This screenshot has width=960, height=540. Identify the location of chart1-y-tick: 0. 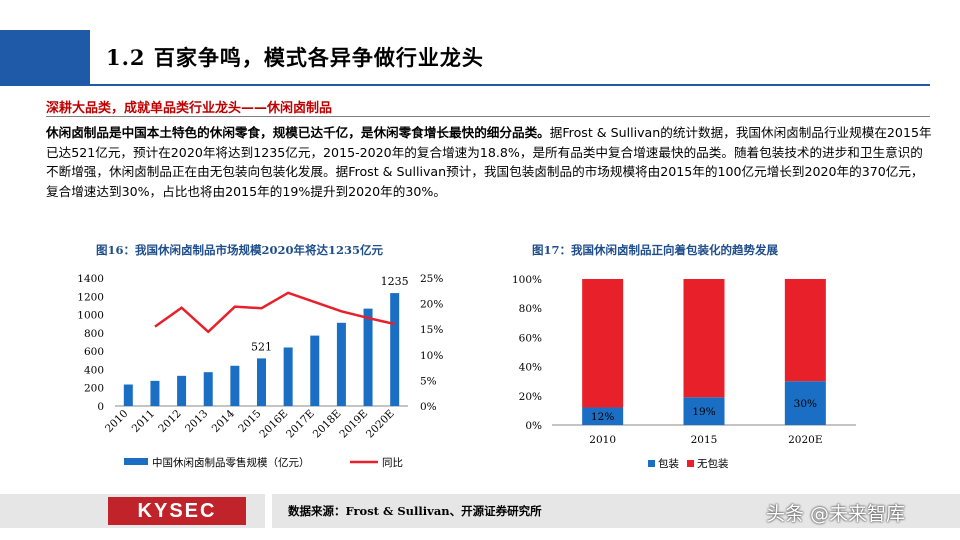
(100, 407).